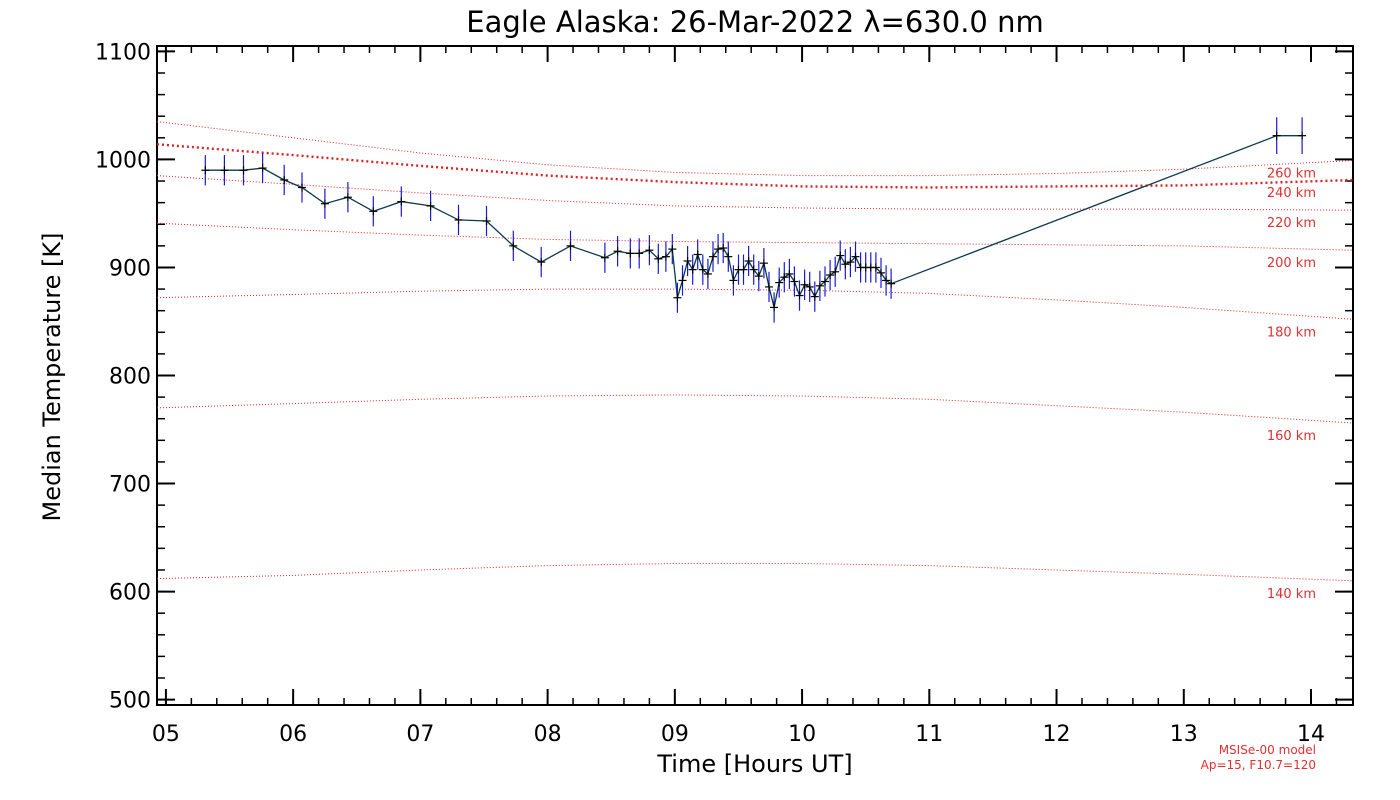  I want to click on model-curve-label: 220 km, so click(1291, 223).